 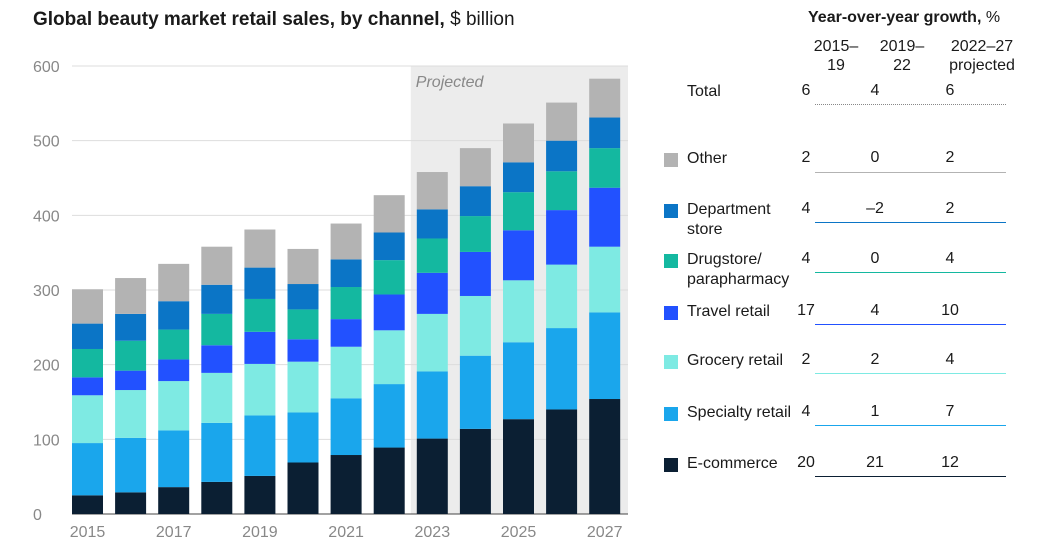 I want to click on y-tick-label: 400, so click(x=46, y=216).